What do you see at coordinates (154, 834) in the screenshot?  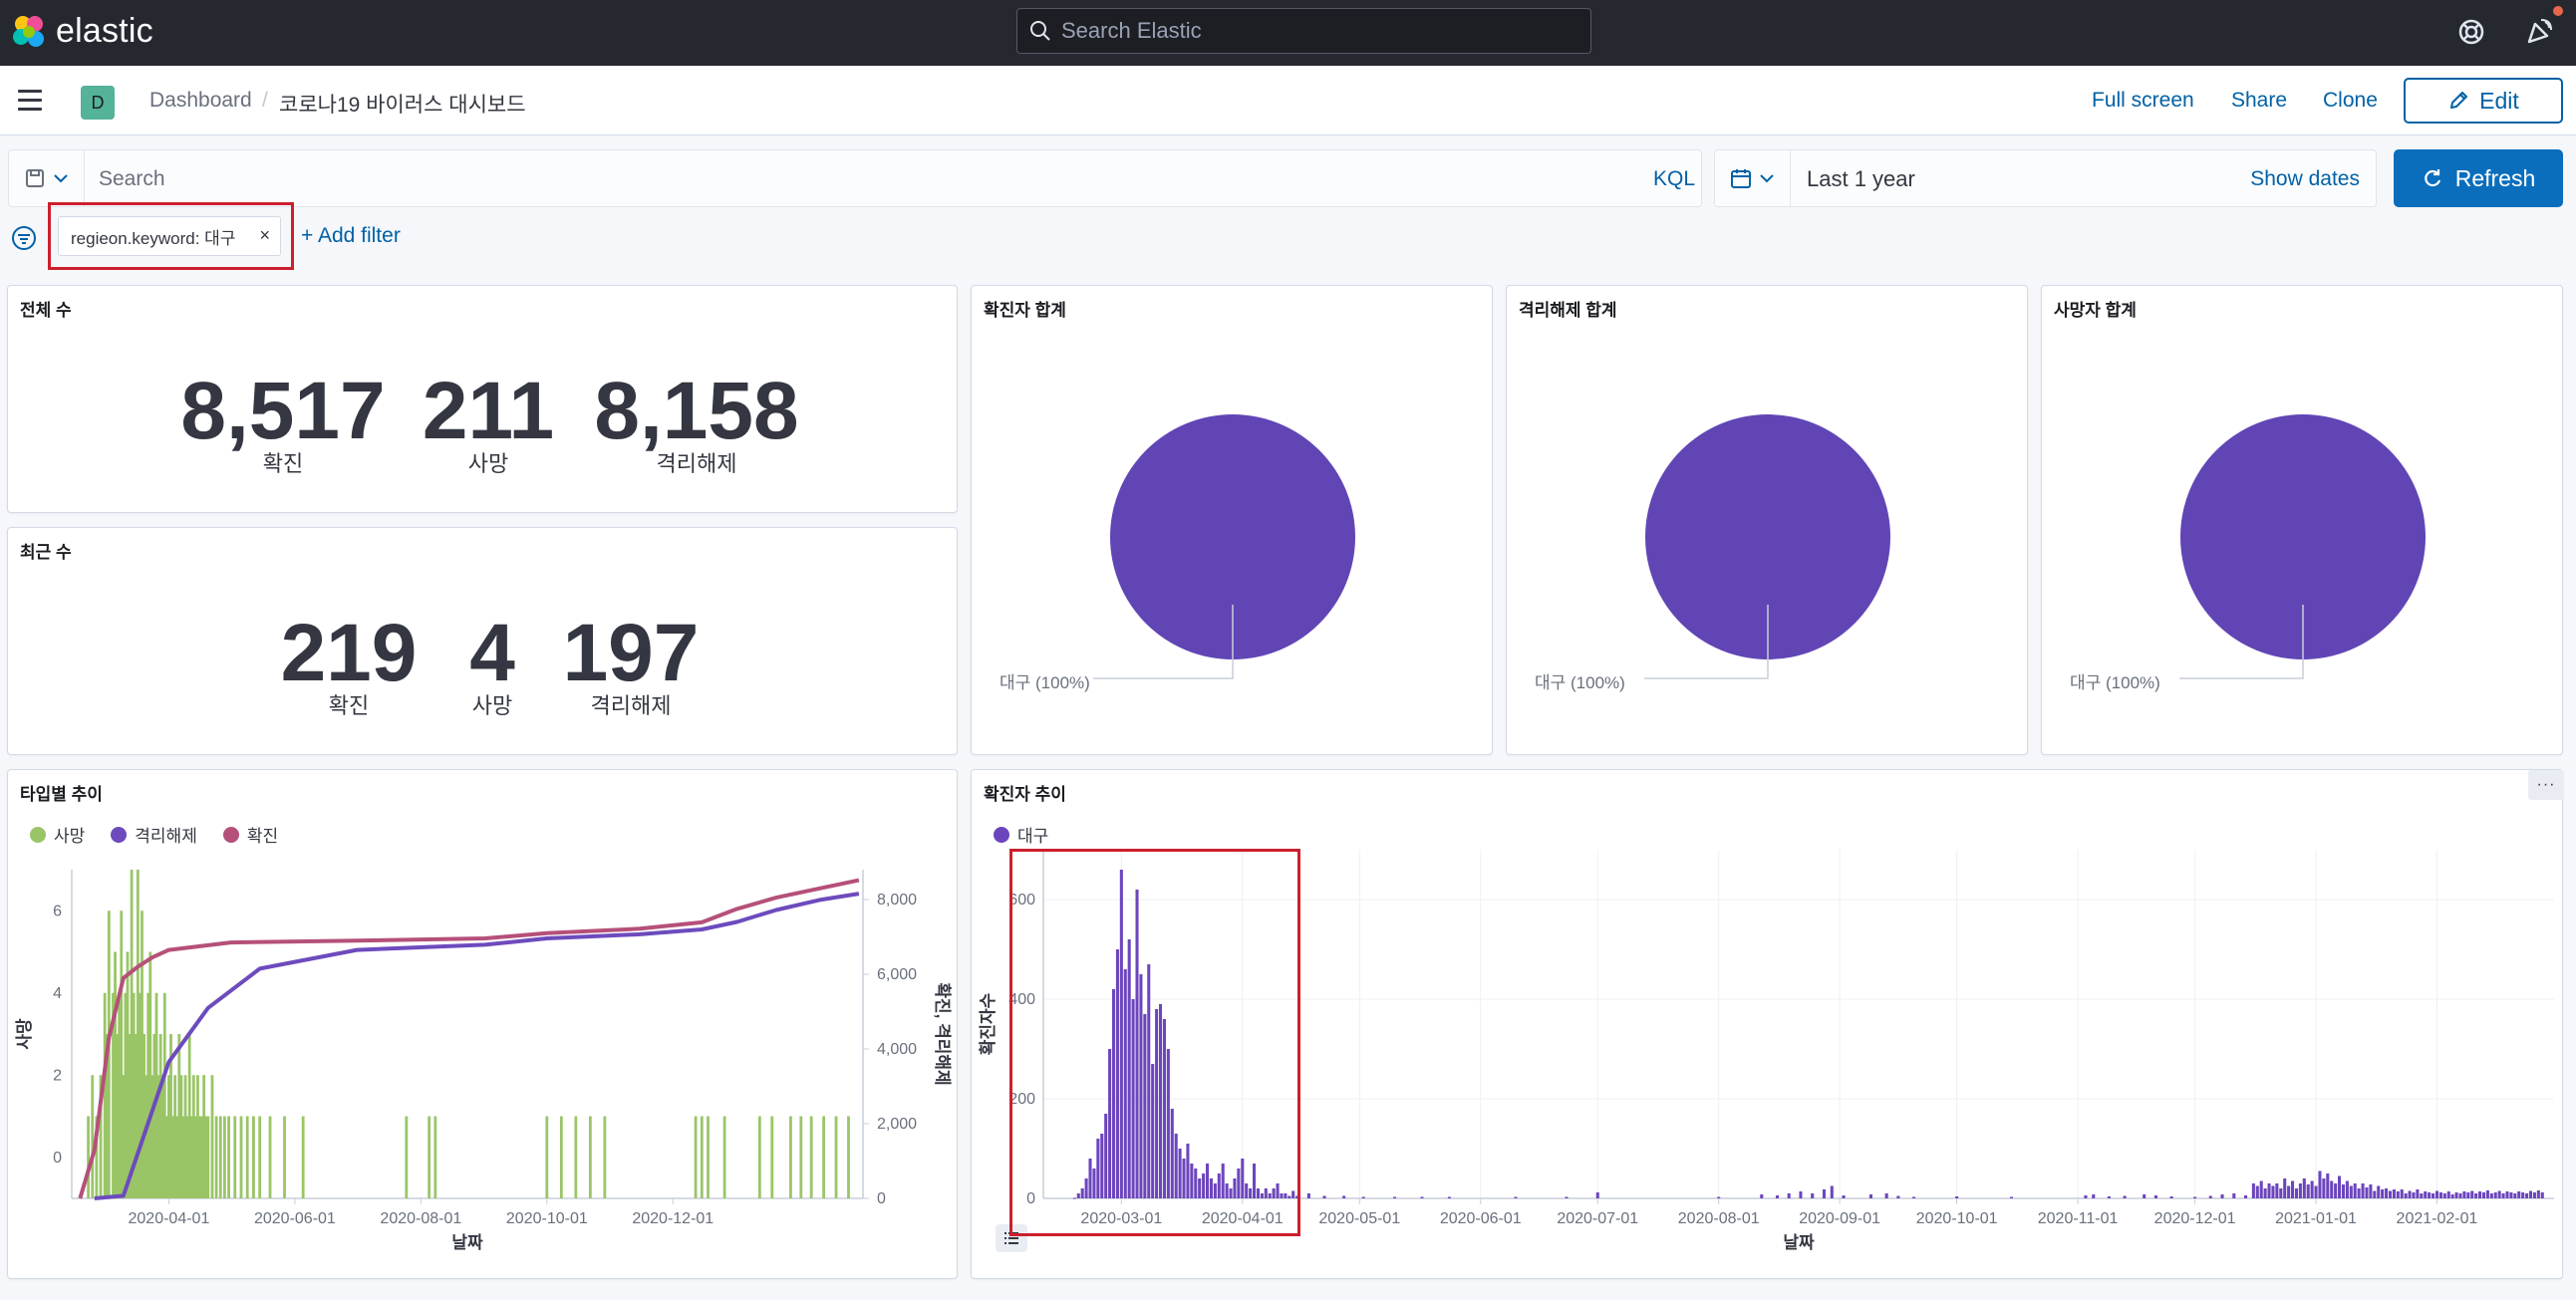 I see `legend-item-released: 격리해제` at bounding box center [154, 834].